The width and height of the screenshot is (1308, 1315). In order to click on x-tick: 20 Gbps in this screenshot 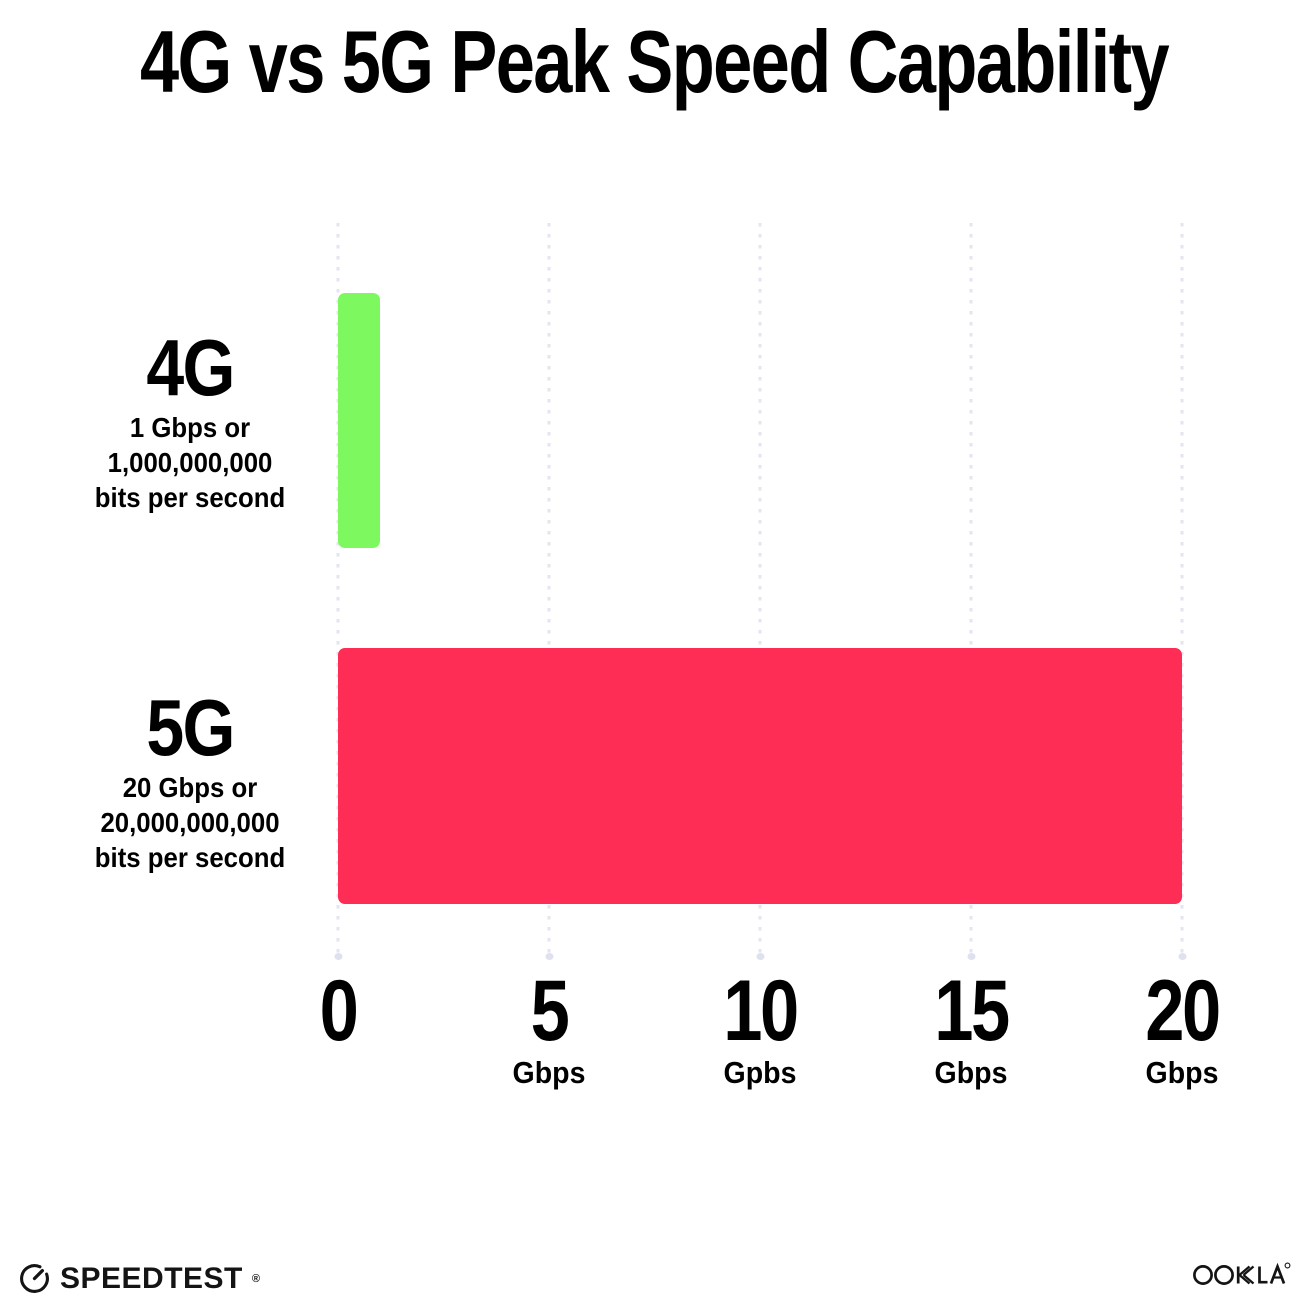, I will do `click(1182, 1027)`.